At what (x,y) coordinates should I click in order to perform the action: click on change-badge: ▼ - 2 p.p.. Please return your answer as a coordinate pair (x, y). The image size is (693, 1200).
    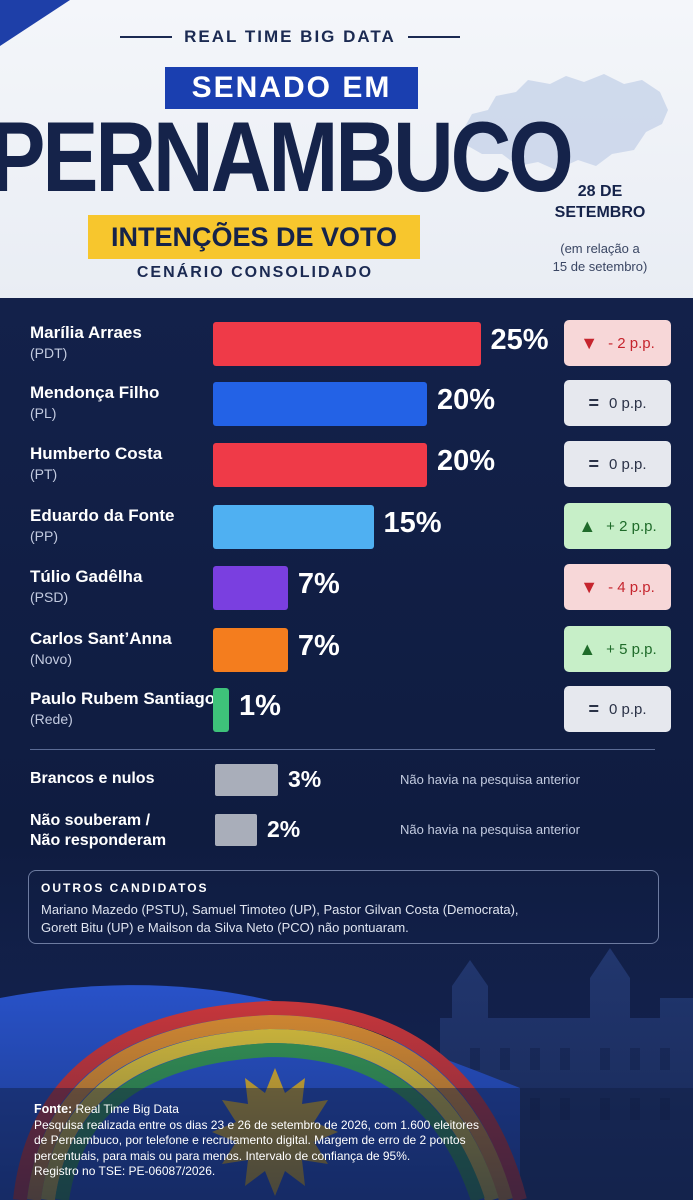
    Looking at the image, I should click on (617, 343).